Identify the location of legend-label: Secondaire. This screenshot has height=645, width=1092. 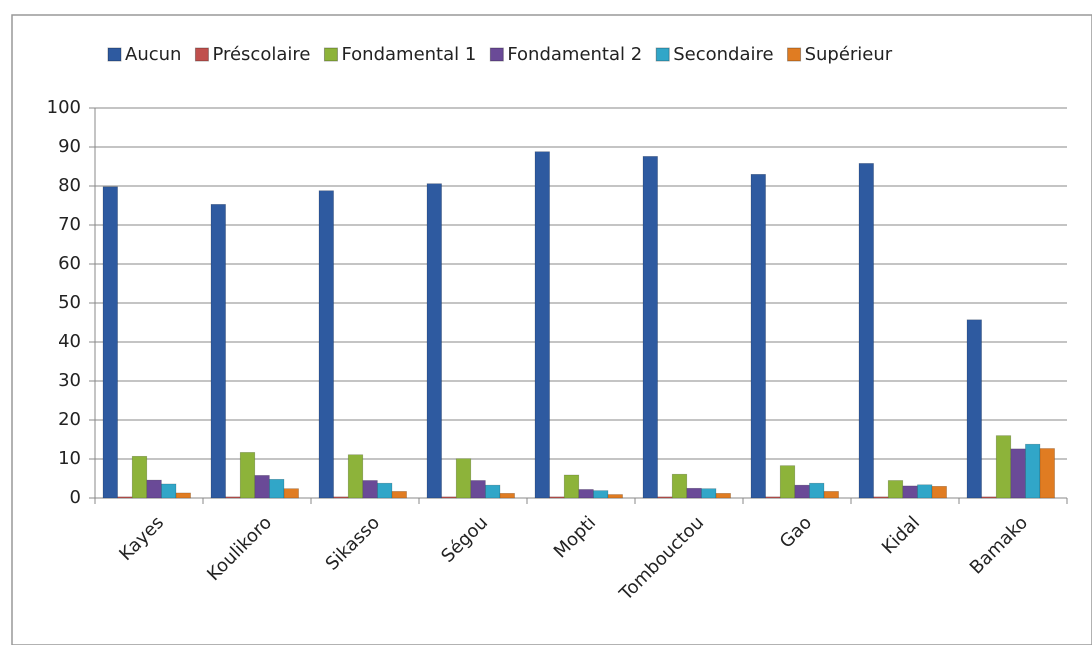
(723, 54).